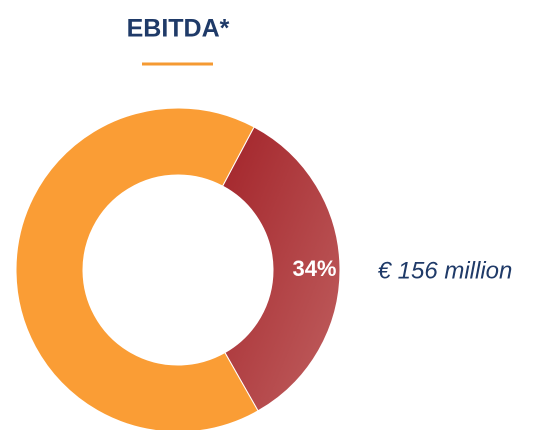 This screenshot has height=430, width=552. Describe the element at coordinates (445, 270) in the screenshot. I see `annotation: € 156 million` at that location.